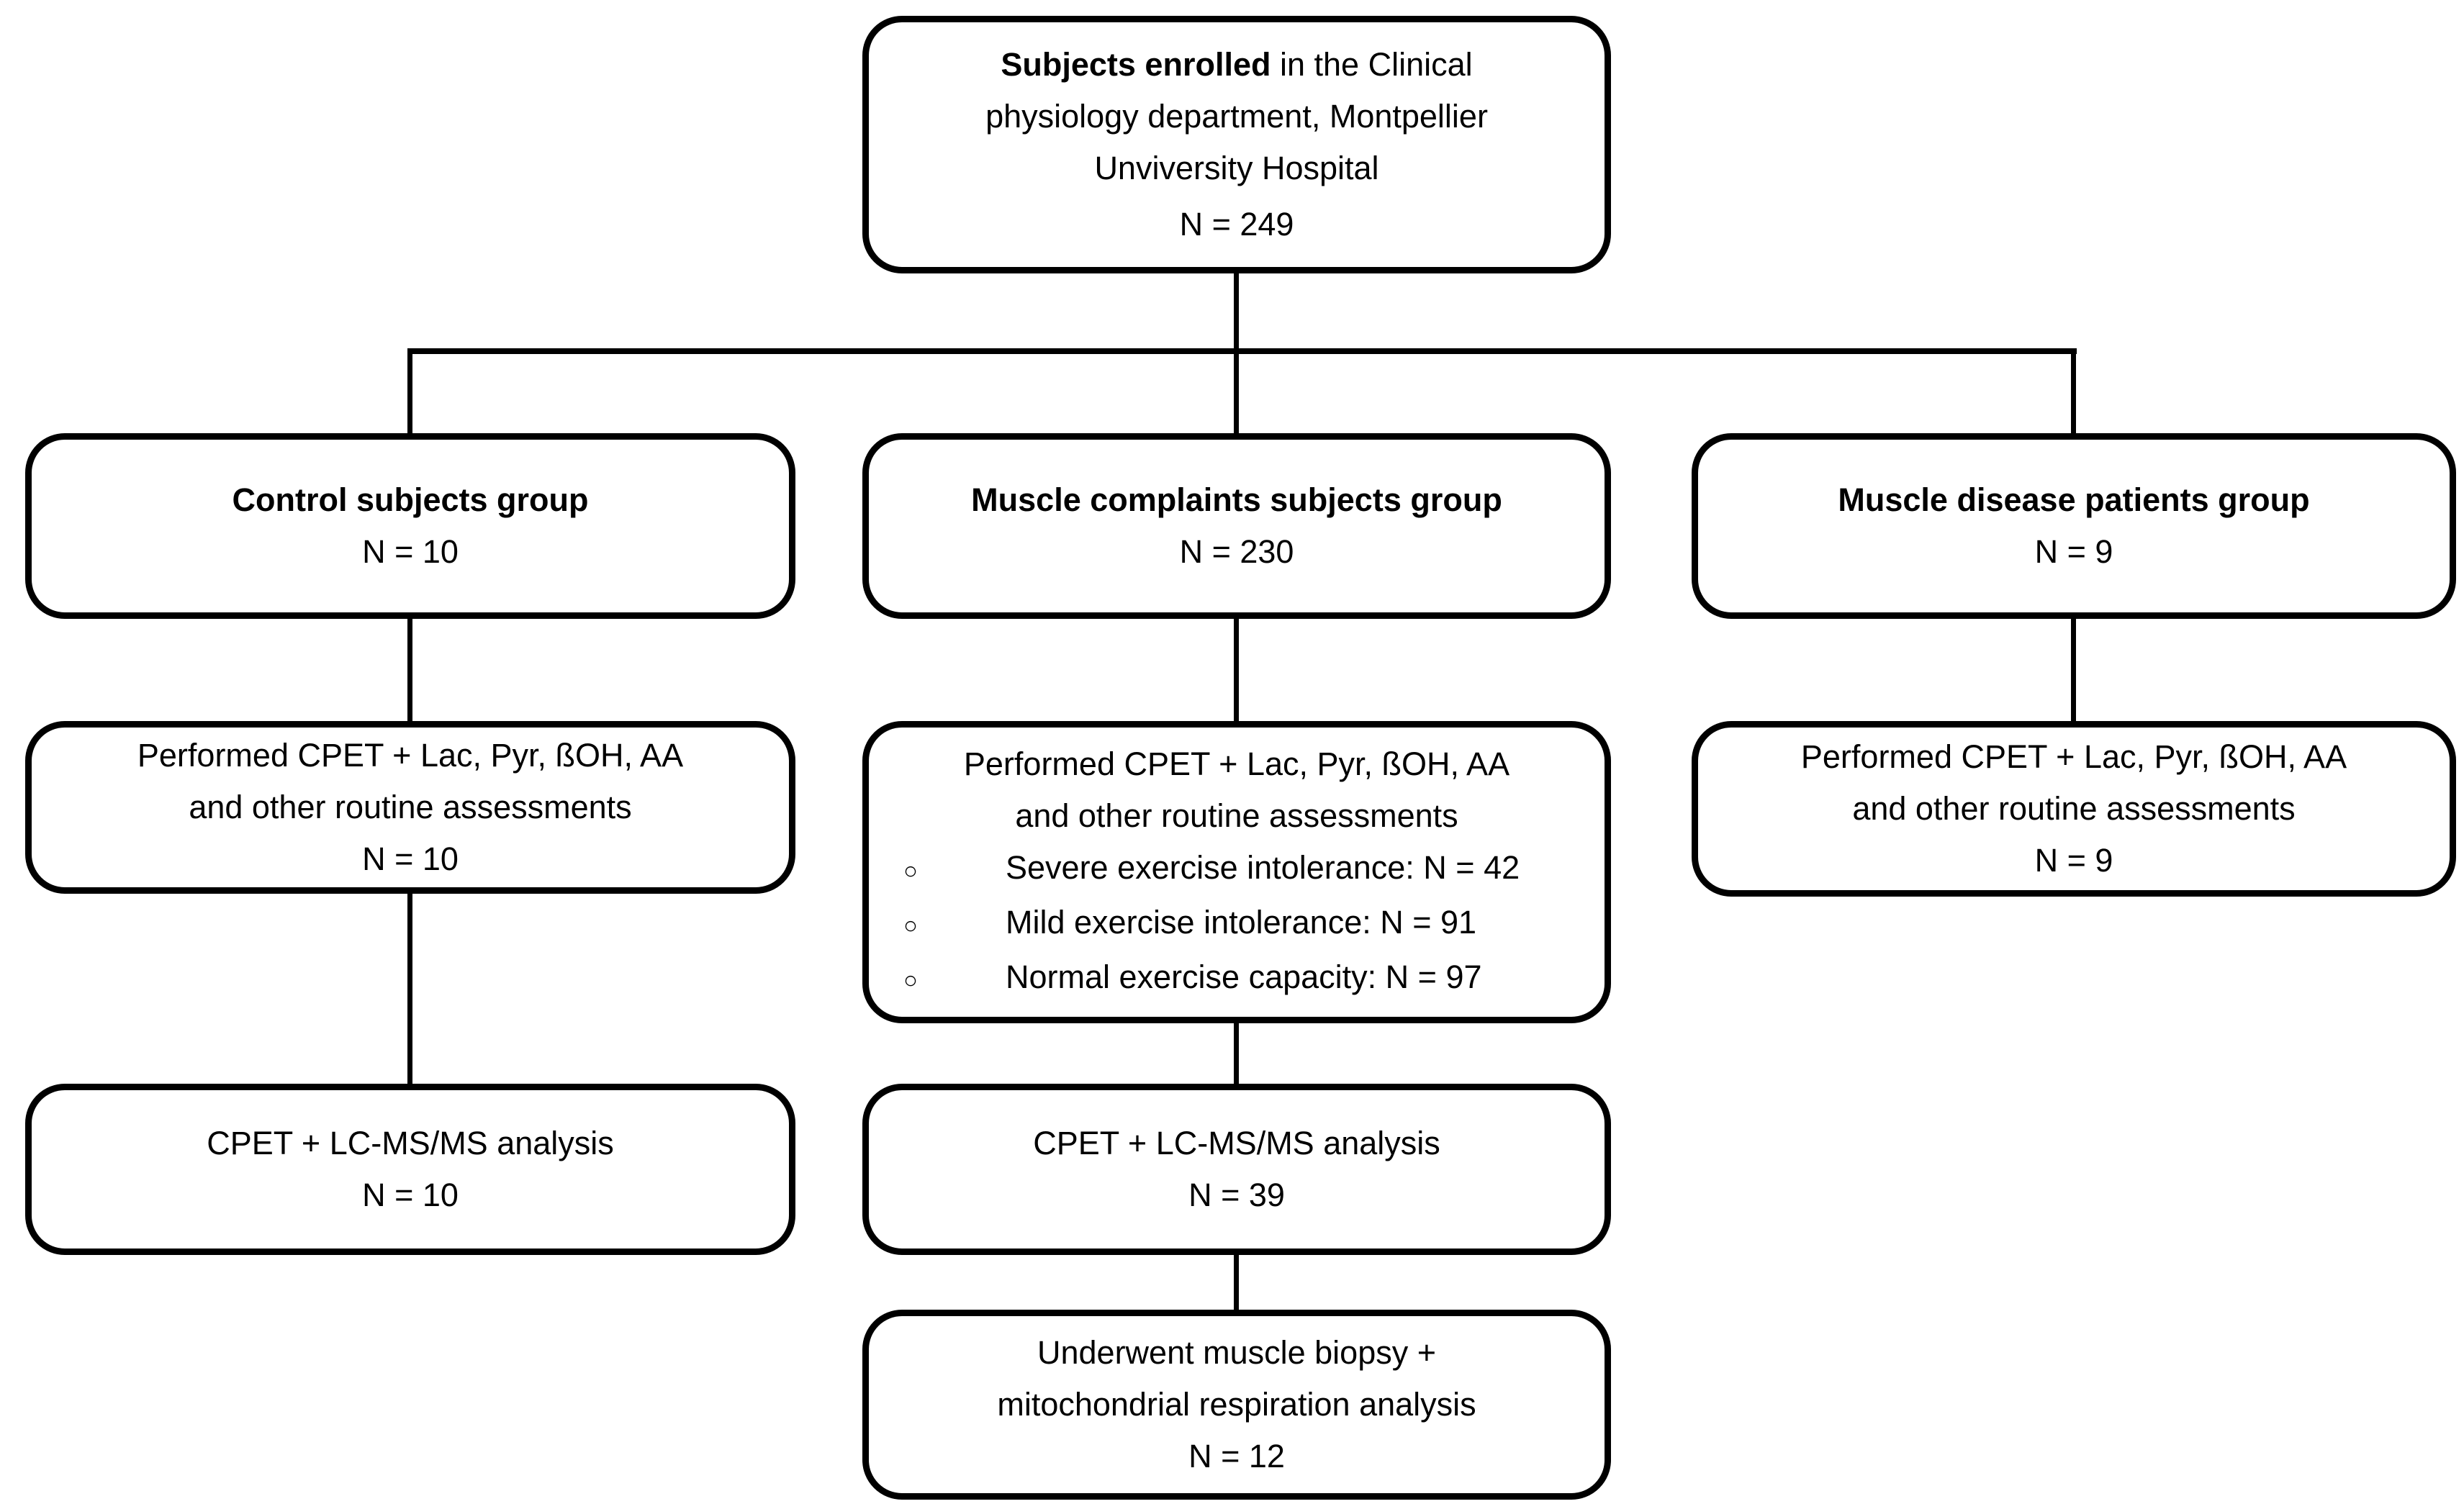  Describe the element at coordinates (1236, 499) in the screenshot. I see `muscle-complaints-group-title: Muscle complaints subjects group` at that location.